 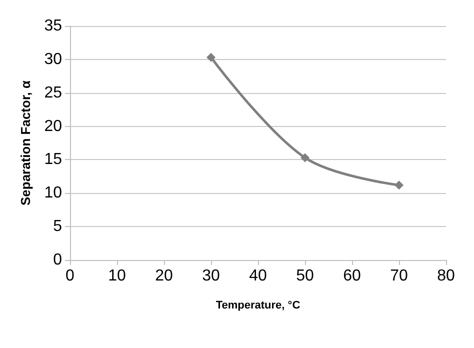 I want to click on x-tick-label: 30, so click(x=211, y=276).